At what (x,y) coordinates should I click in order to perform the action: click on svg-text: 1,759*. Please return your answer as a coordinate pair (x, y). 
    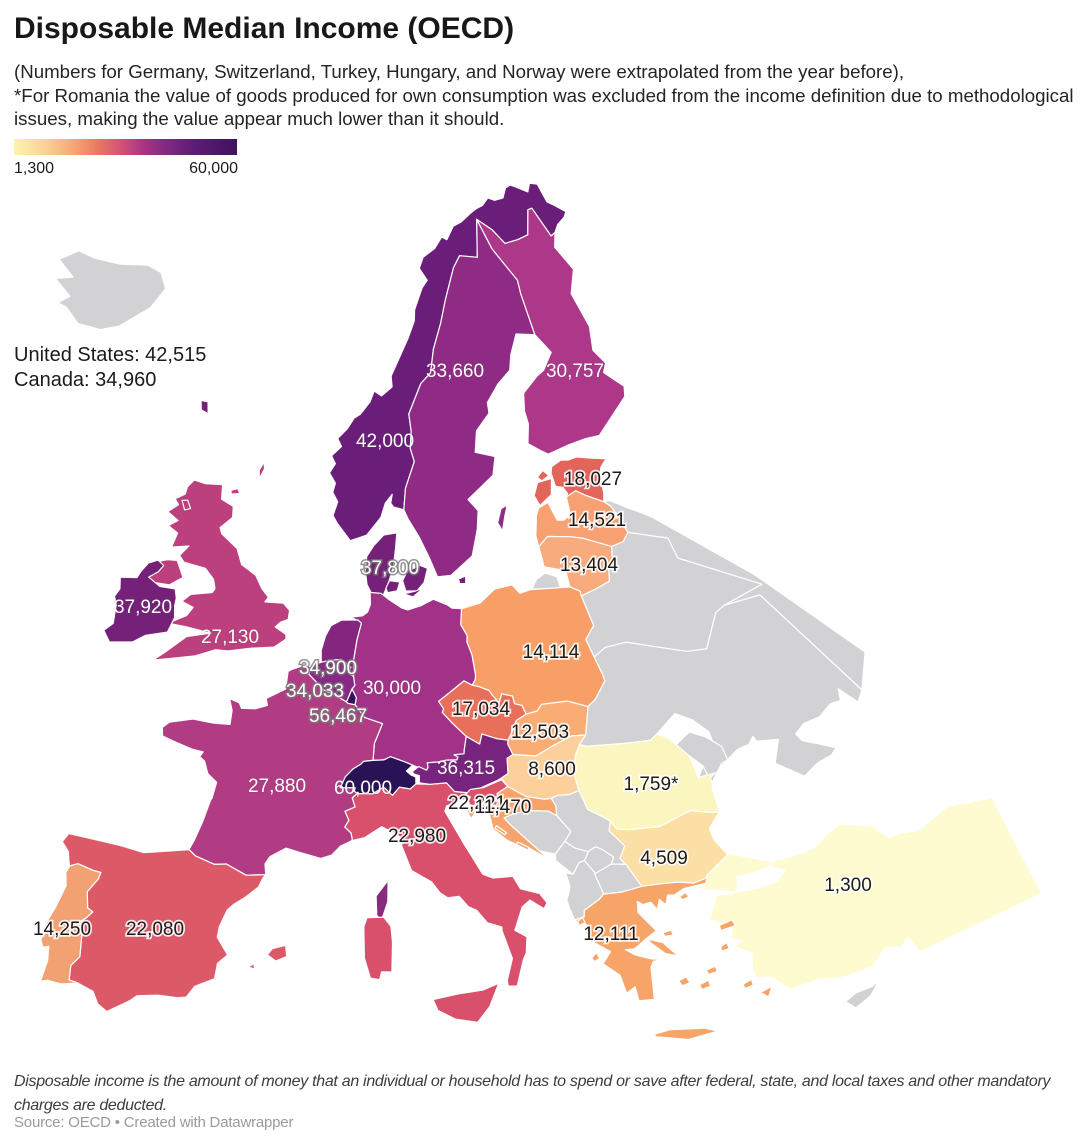
    Looking at the image, I should click on (652, 784).